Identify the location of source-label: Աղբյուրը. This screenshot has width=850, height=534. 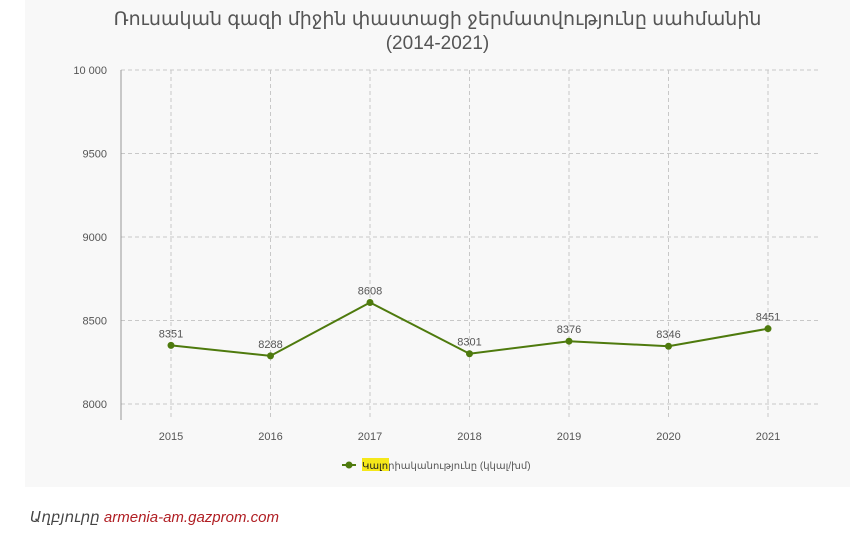
(65, 517).